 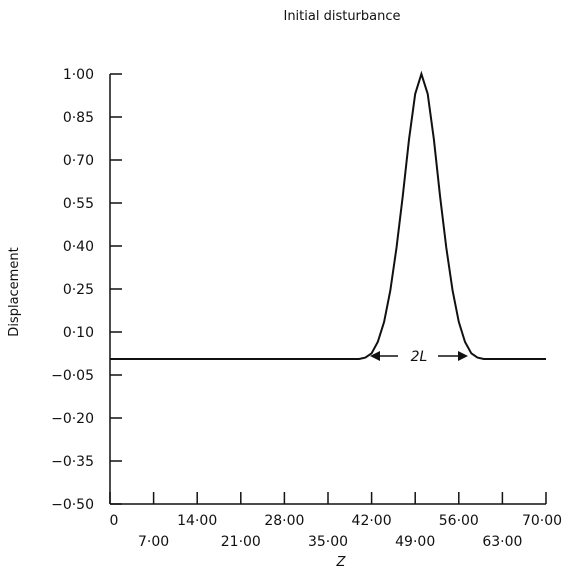 What do you see at coordinates (78, 75) in the screenshot?
I see `y-tick-label: 1·00` at bounding box center [78, 75].